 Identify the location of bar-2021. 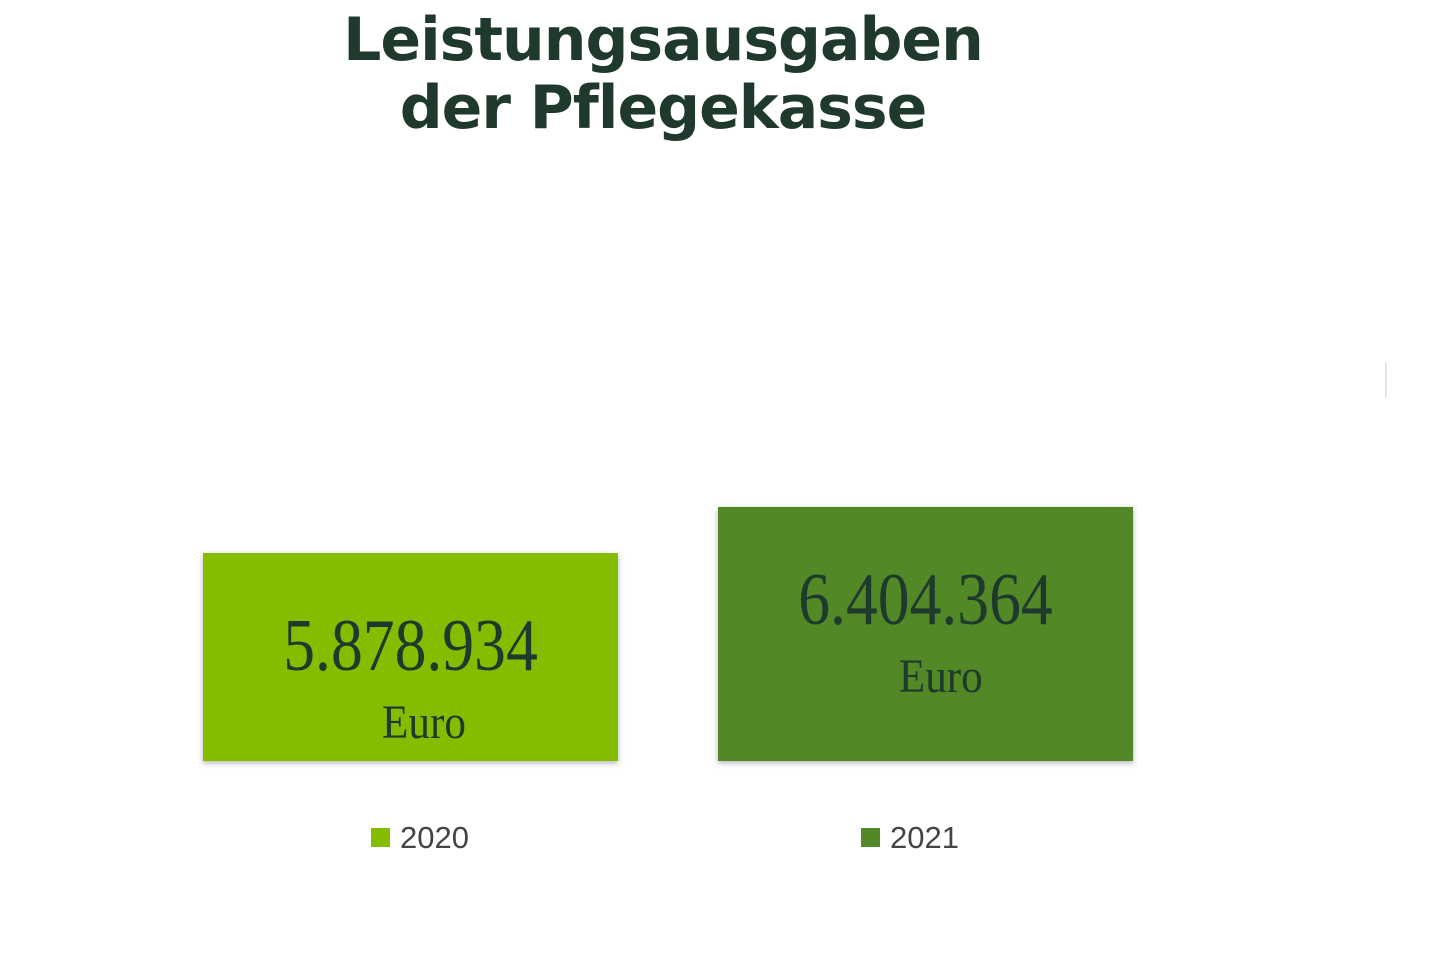
(925, 633).